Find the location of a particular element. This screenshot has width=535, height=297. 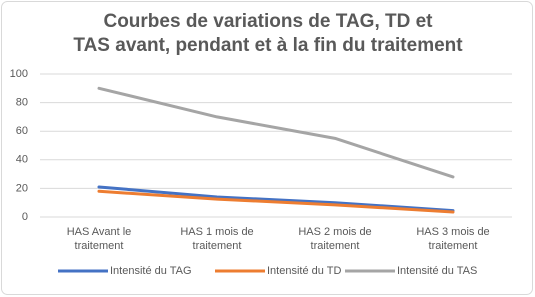

y-tick-label: 40 is located at coordinates (22, 160).